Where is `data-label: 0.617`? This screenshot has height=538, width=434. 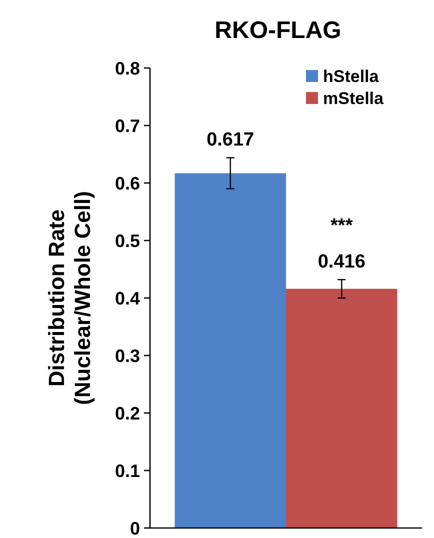 data-label: 0.617 is located at coordinates (230, 140).